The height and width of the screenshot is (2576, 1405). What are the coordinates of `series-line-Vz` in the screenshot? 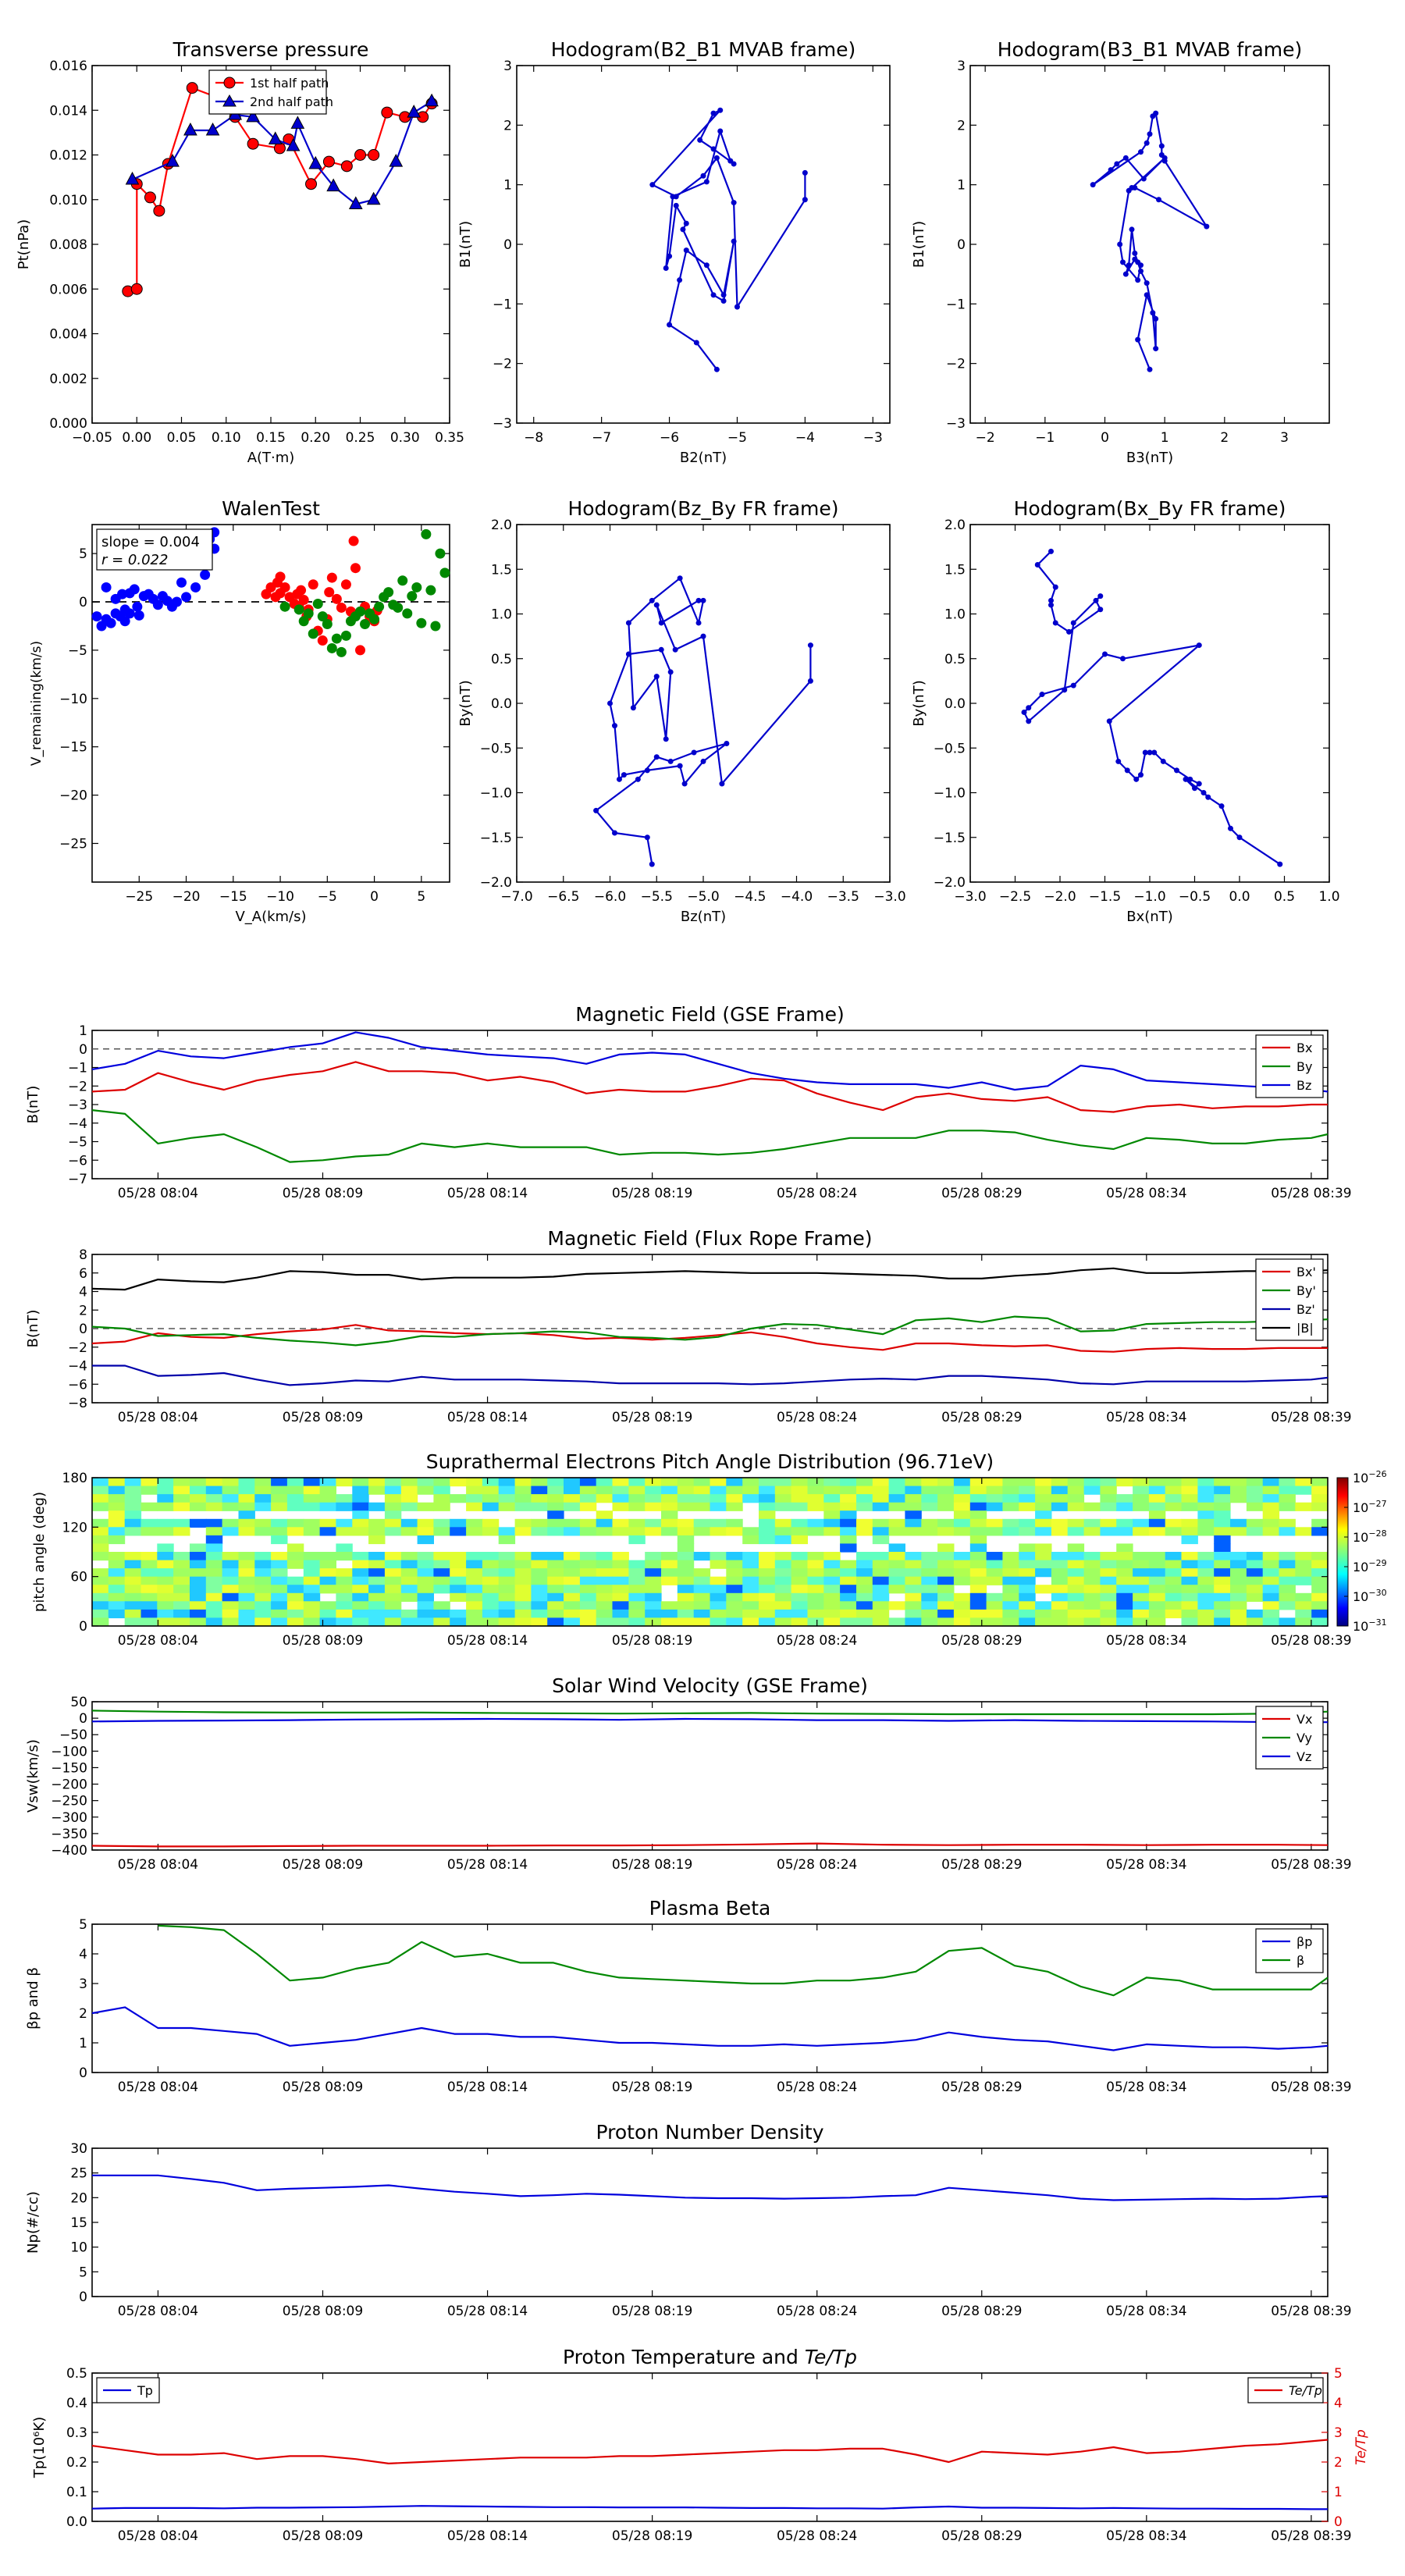 It's located at (710, 1720).